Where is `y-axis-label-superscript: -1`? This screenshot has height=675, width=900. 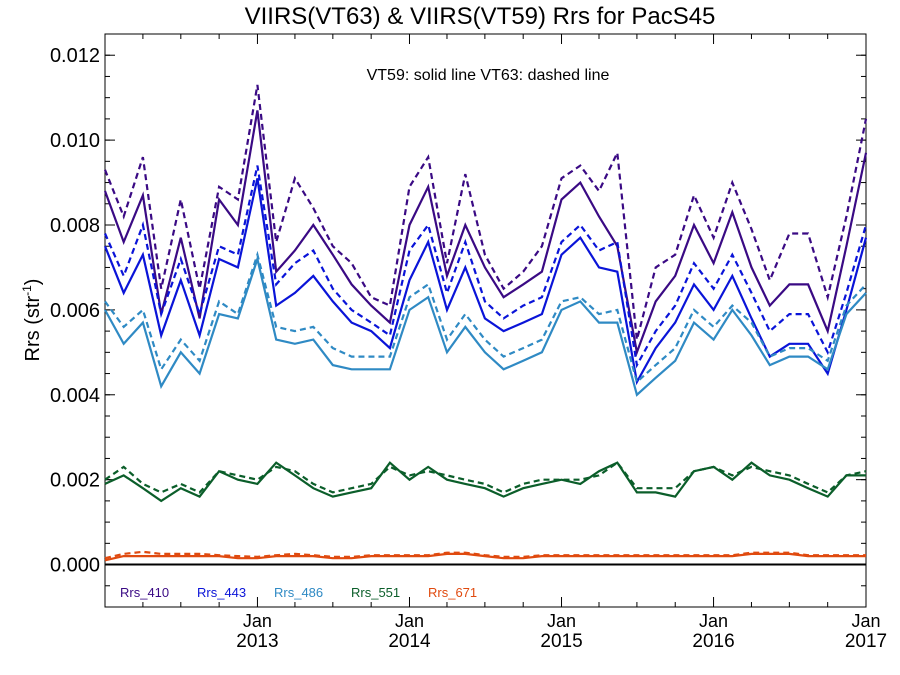 y-axis-label-superscript: -1 is located at coordinates (27, 290).